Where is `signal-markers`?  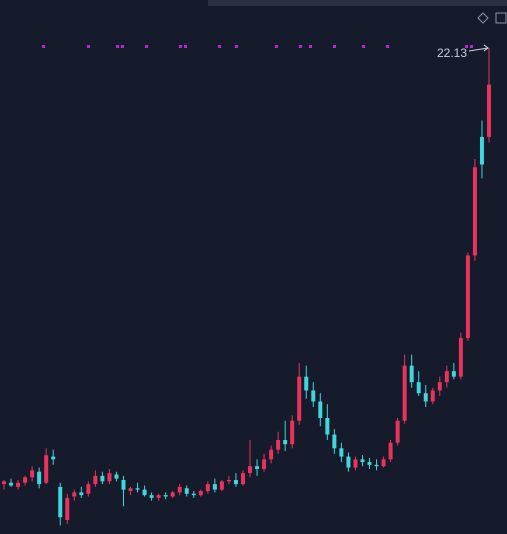 signal-markers is located at coordinates (257, 46).